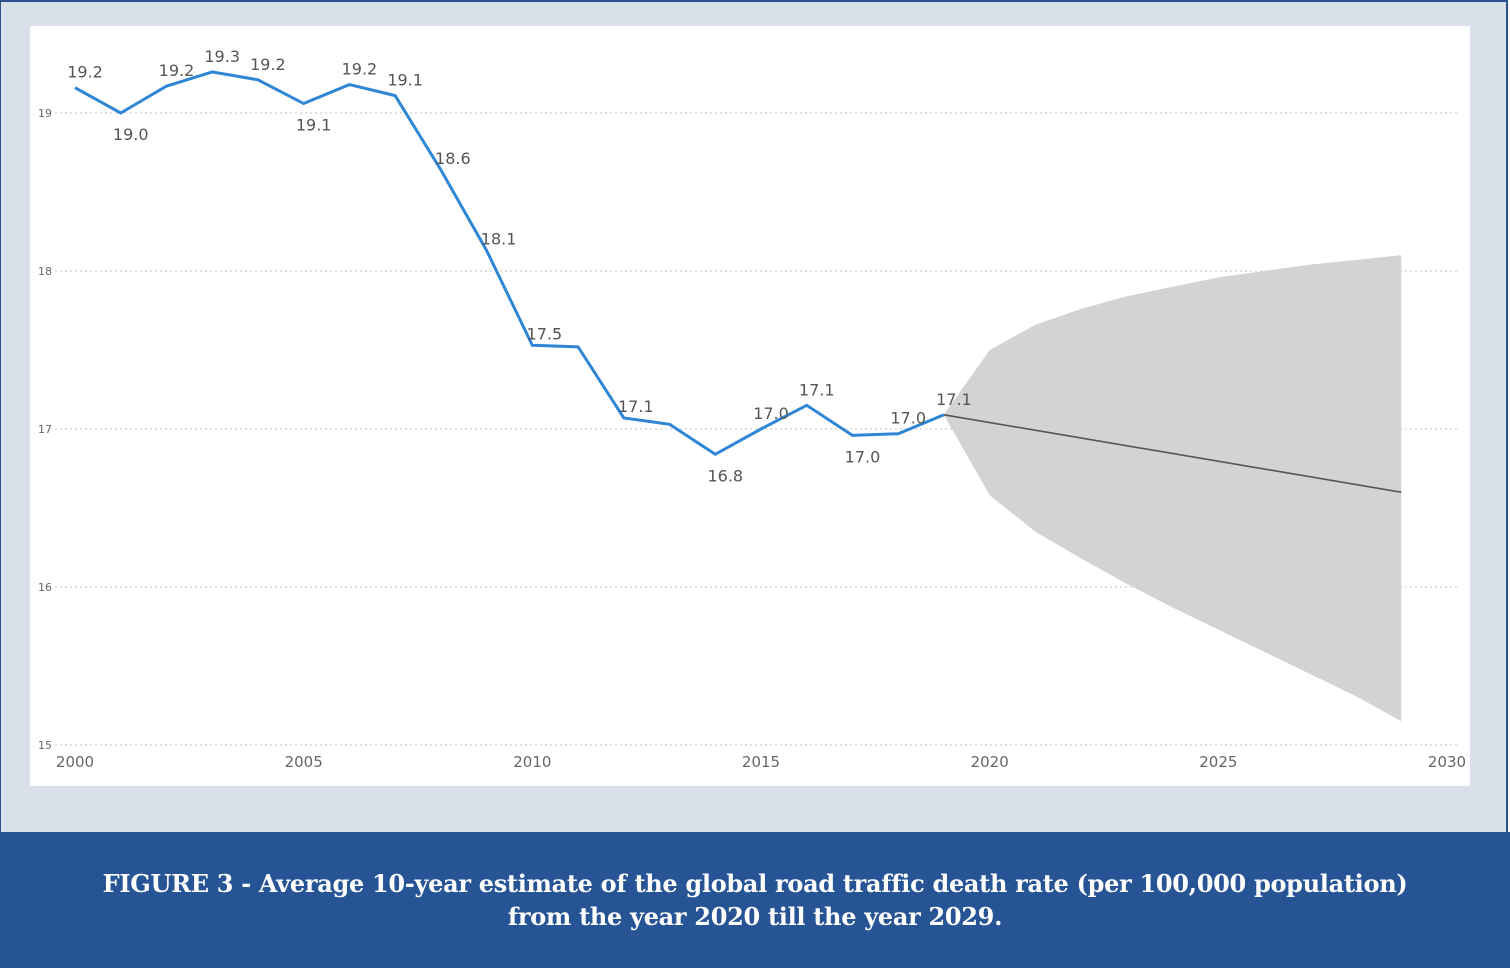 This screenshot has width=1510, height=968. Describe the element at coordinates (45, 587) in the screenshot. I see `y-tick-label: 16` at that location.